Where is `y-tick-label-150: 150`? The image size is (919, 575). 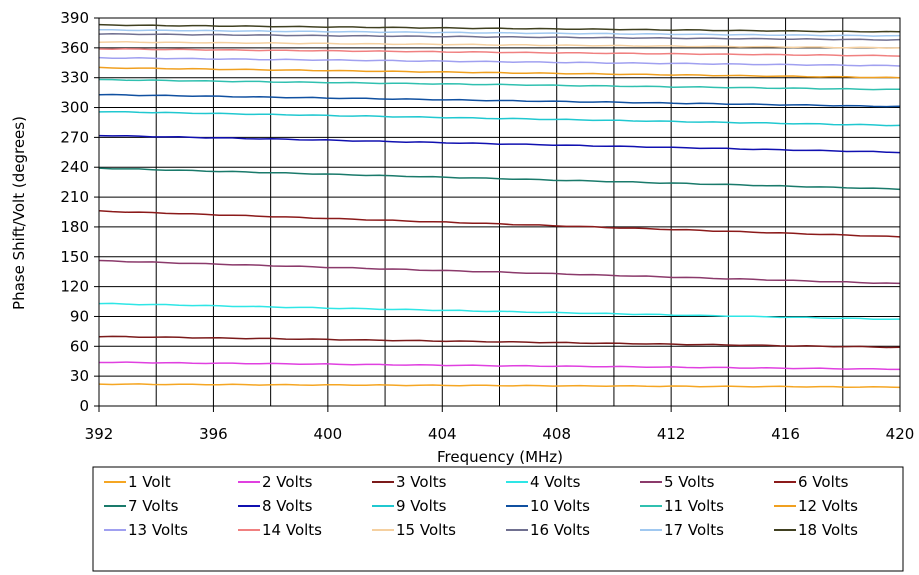 y-tick-label-150: 150 is located at coordinates (74, 257).